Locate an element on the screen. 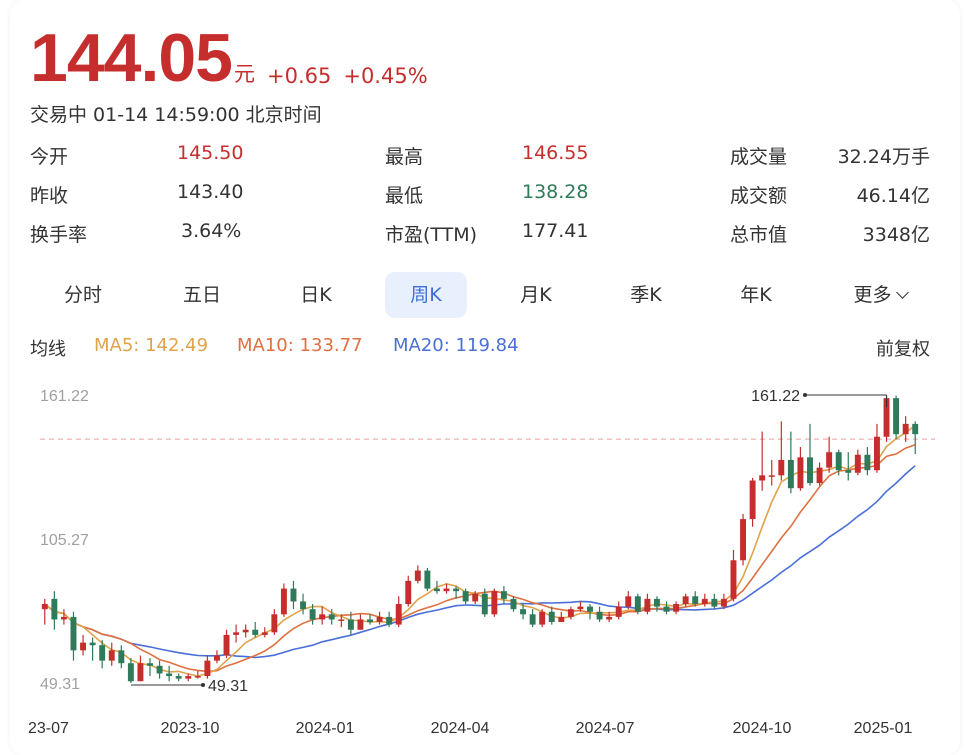  stat-low: 最低 is located at coordinates (404, 194).